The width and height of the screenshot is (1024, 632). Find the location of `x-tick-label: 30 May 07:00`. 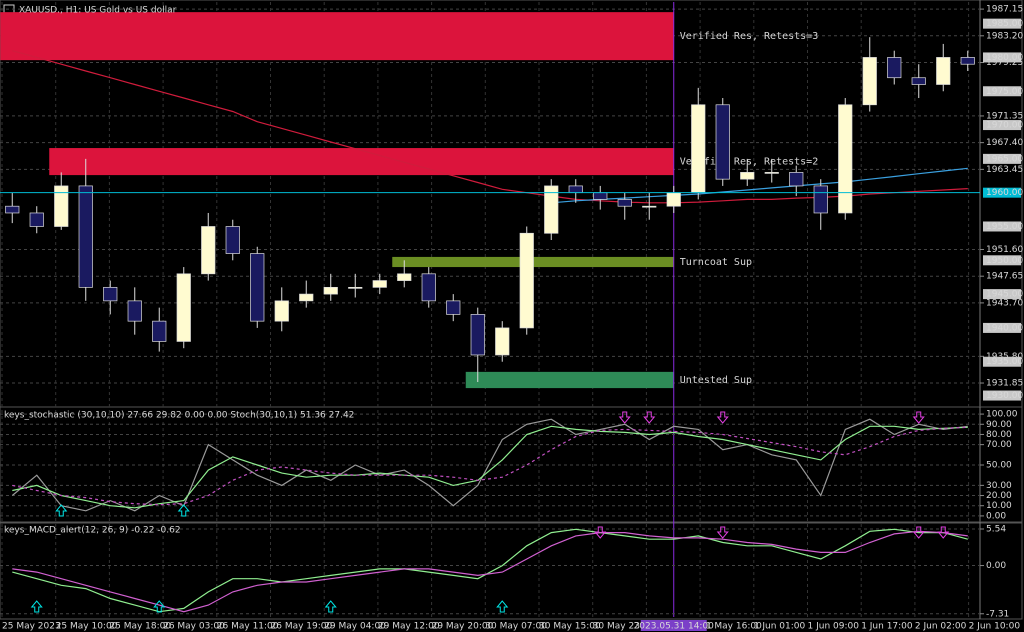

x-tick-label: 30 May 07:00 is located at coordinates (516, 627).